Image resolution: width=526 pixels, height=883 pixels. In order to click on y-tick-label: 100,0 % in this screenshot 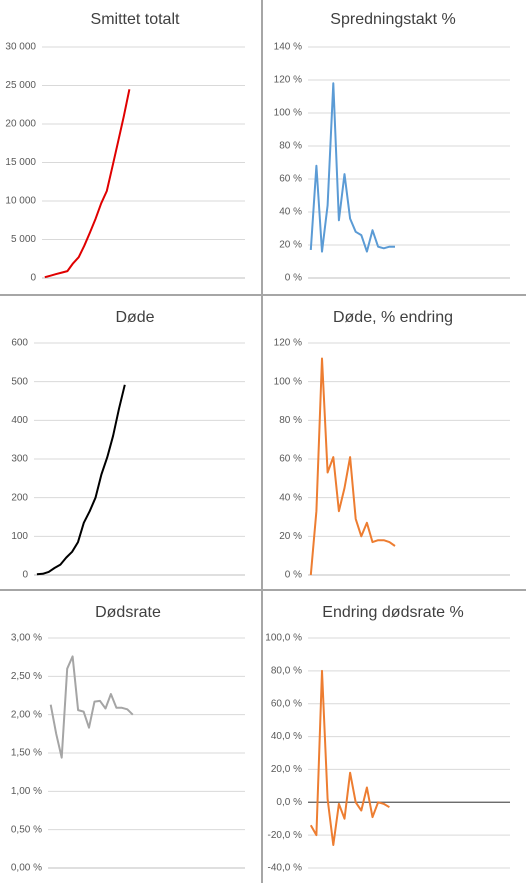, I will do `click(283, 638)`.